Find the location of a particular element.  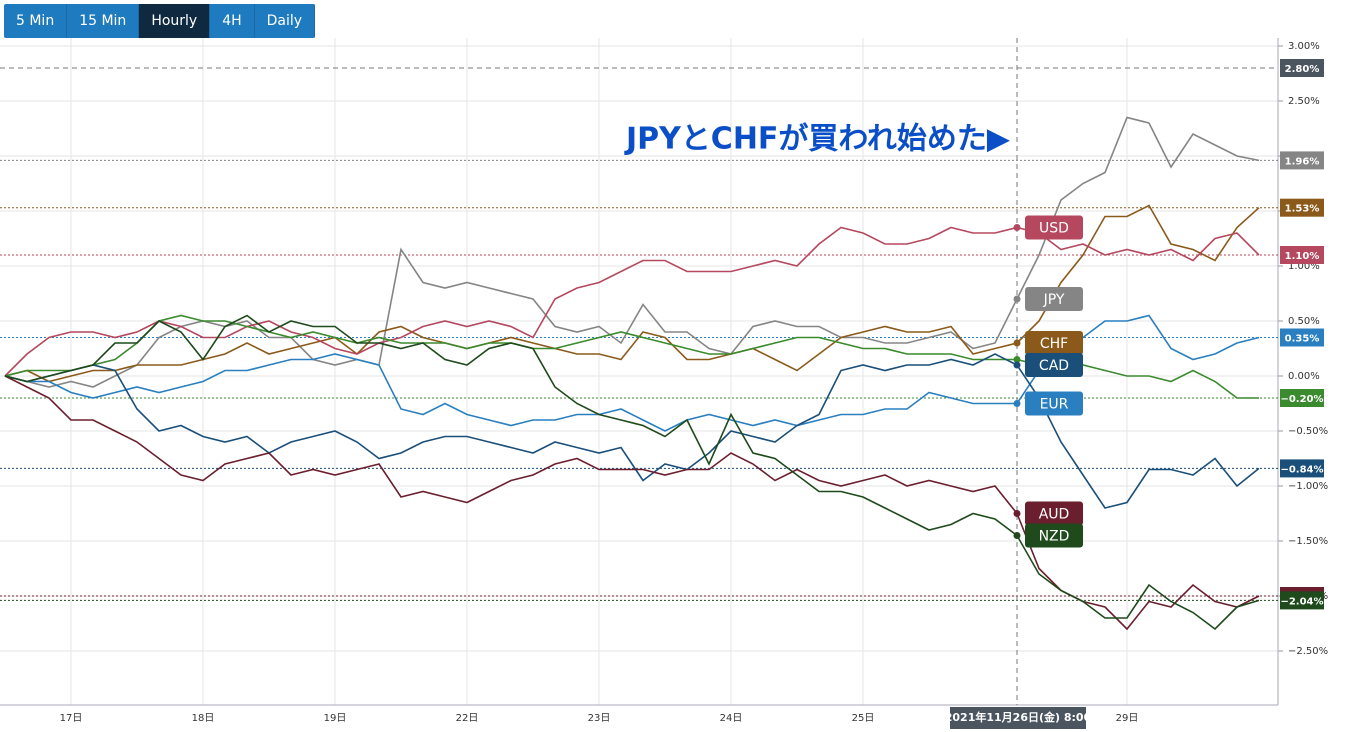

y-tick-label: 3.00% is located at coordinates (1304, 46).